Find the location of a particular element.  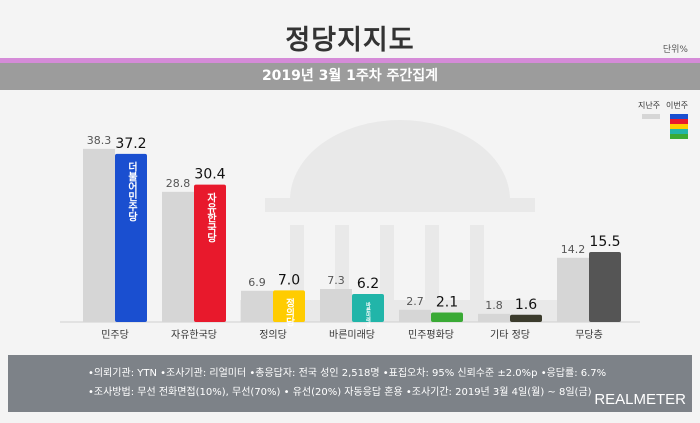

page-title: 정당지지도 is located at coordinates (350, 40).